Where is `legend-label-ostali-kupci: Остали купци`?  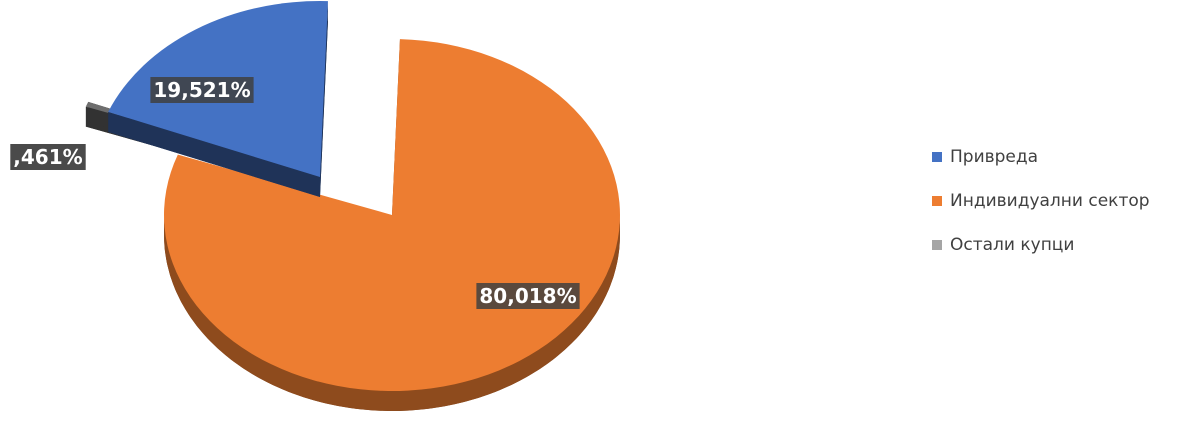
legend-label-ostali-kupci: Остали купци is located at coordinates (1012, 245).